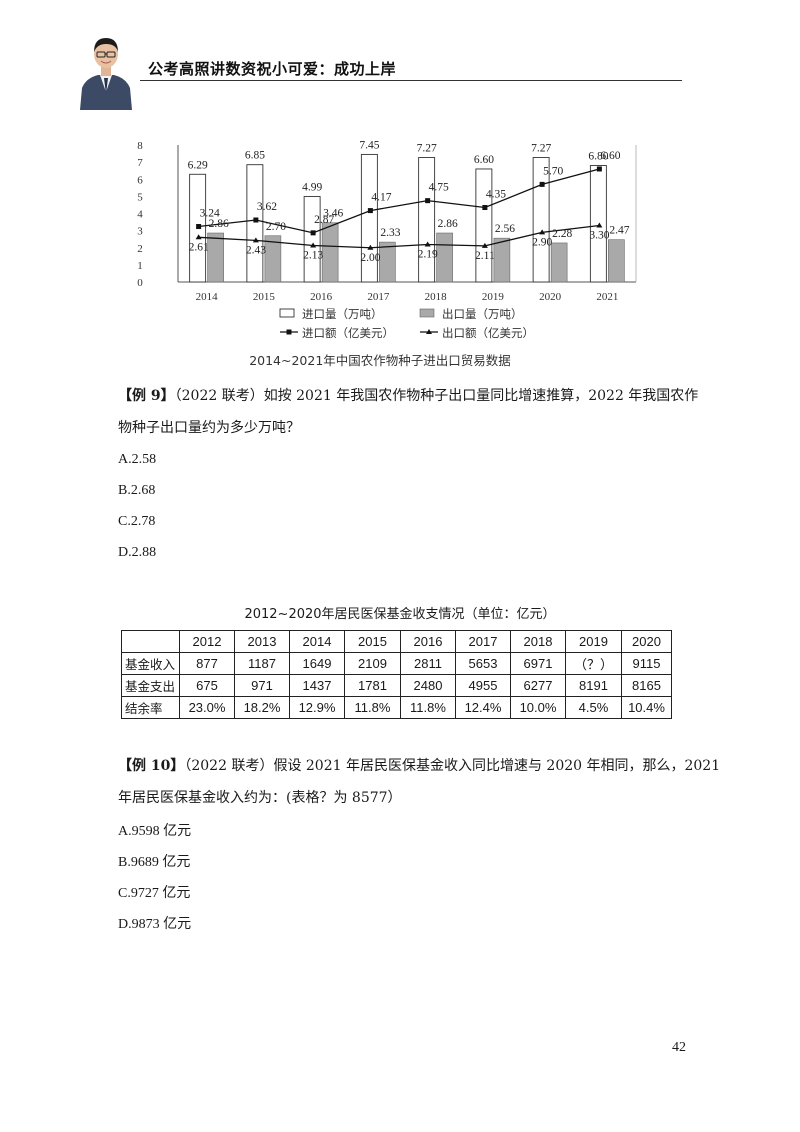 The image size is (800, 1132). I want to click on import-volume-label: 6.60, so click(484, 160).